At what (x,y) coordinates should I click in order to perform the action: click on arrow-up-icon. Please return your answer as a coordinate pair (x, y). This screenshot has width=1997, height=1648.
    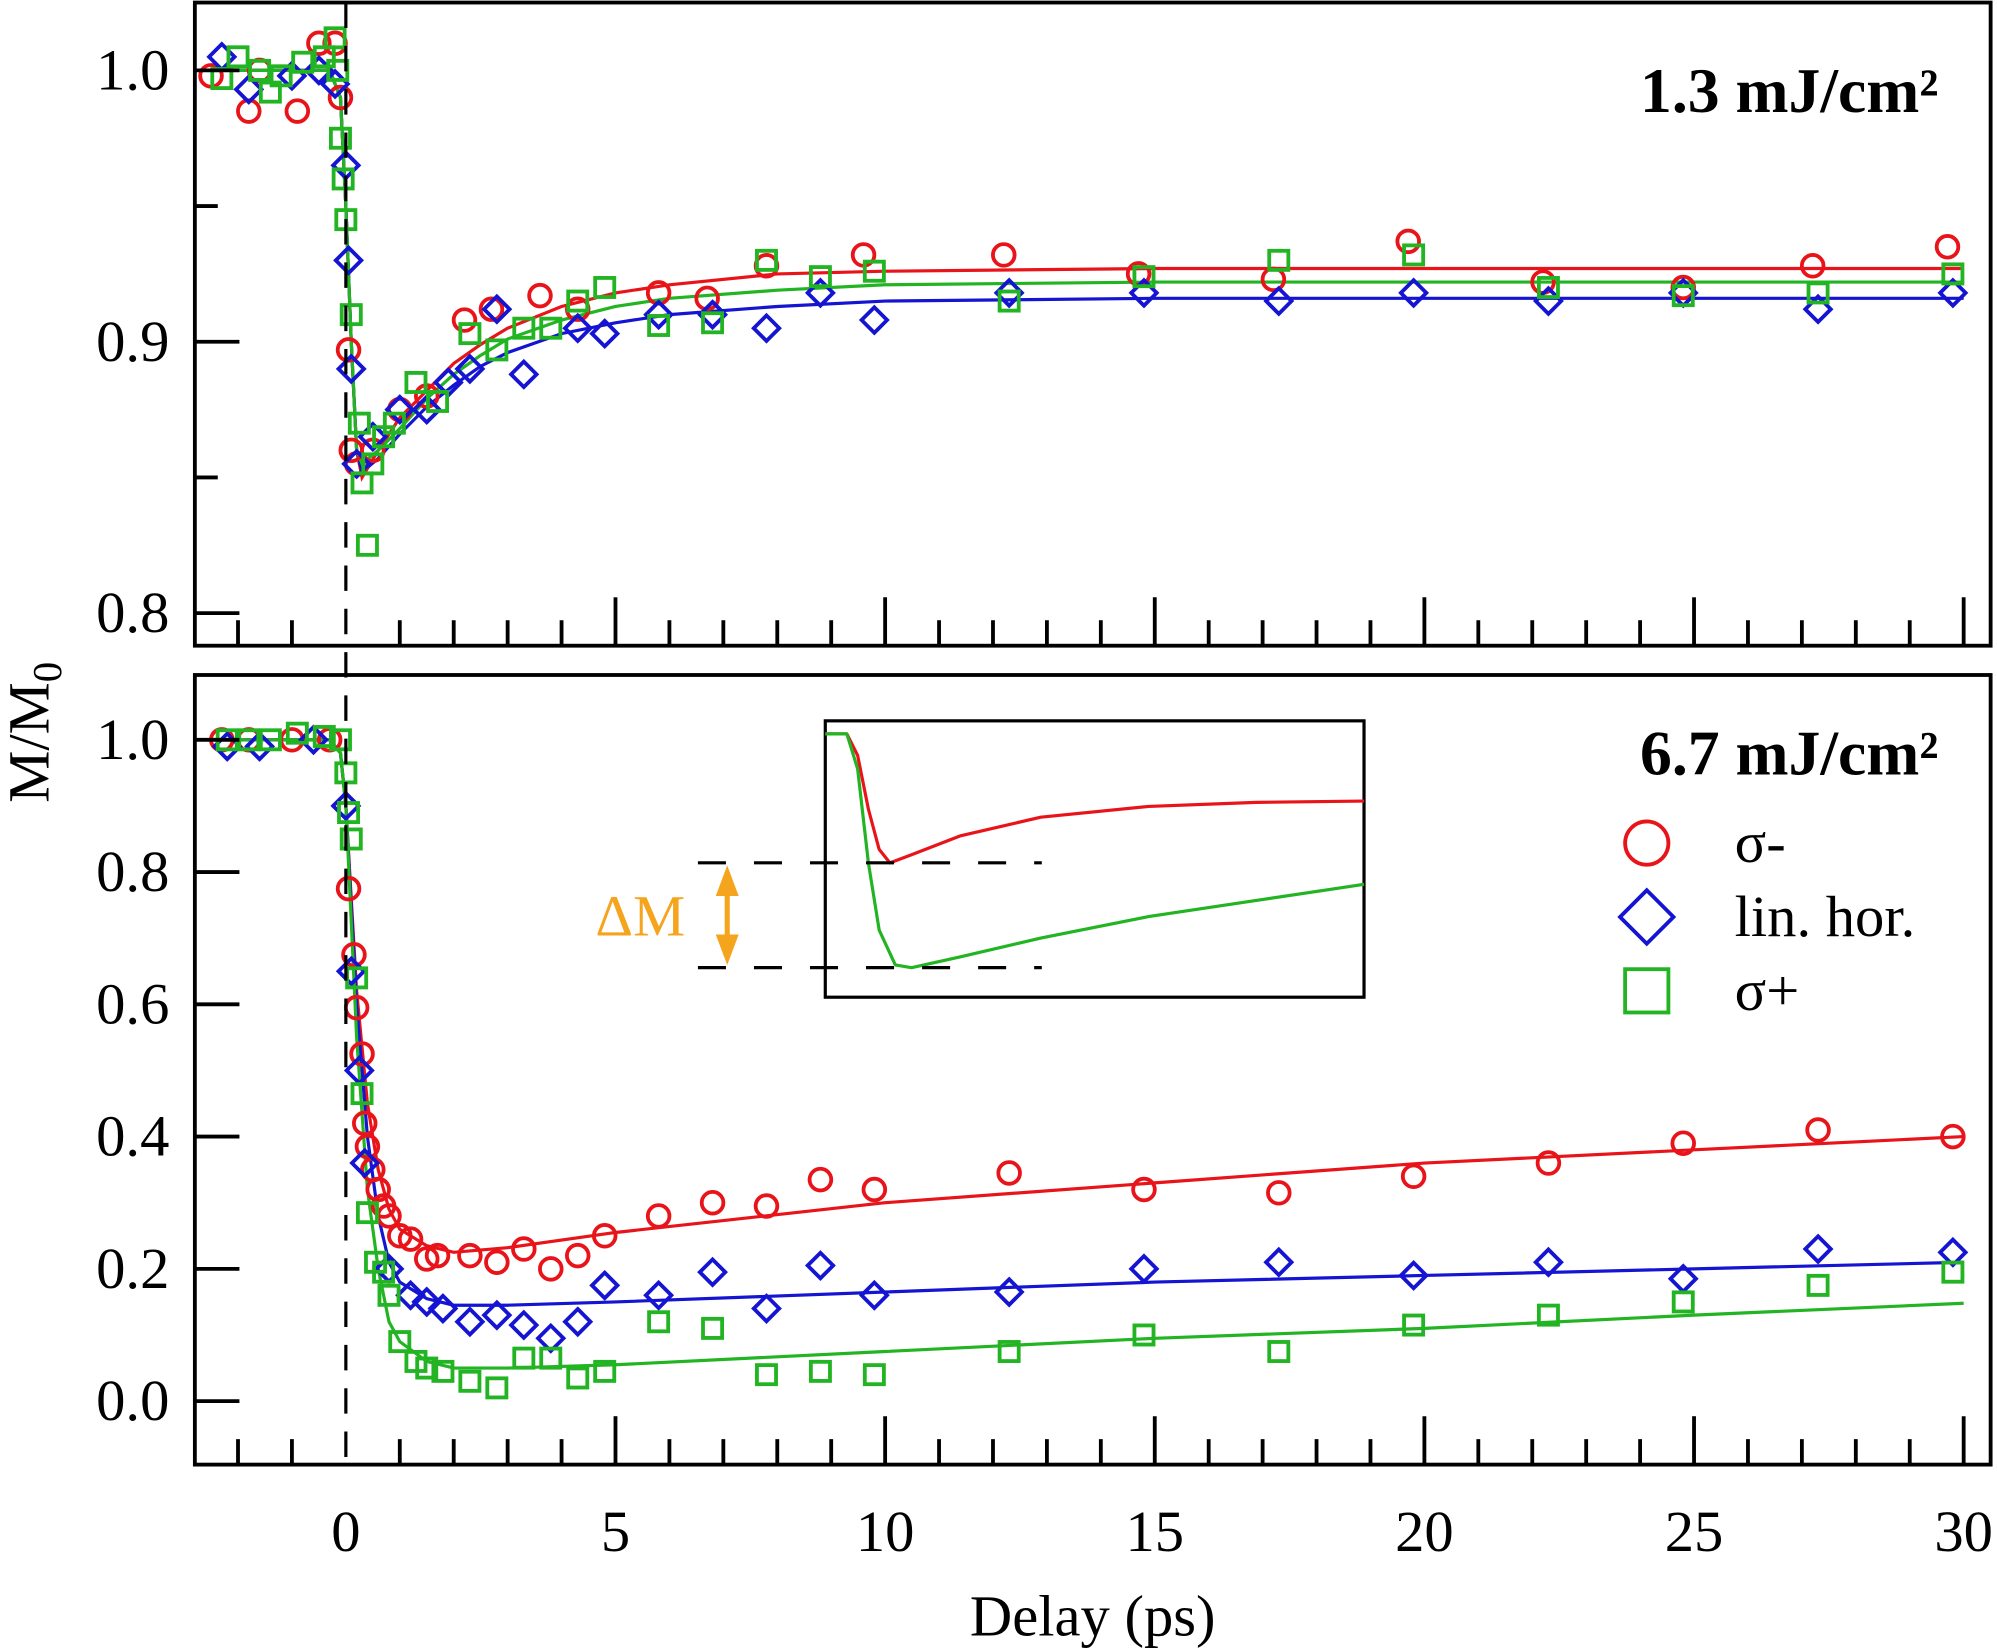
    Looking at the image, I should click on (727, 880).